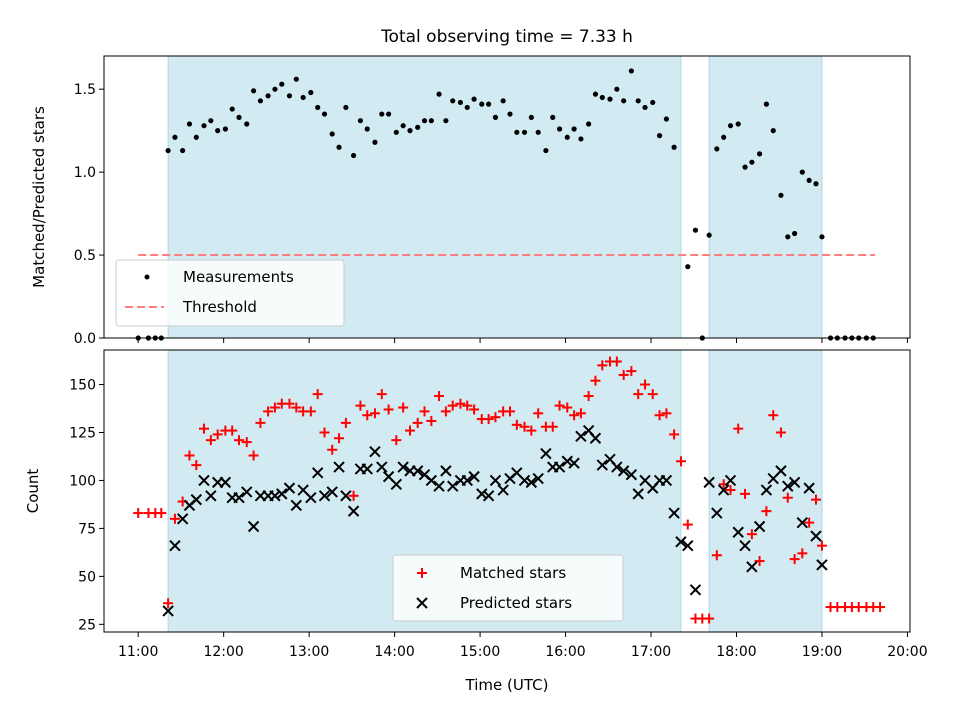  What do you see at coordinates (85, 256) in the screenshot?
I see `top-ytick-label: 0.5` at bounding box center [85, 256].